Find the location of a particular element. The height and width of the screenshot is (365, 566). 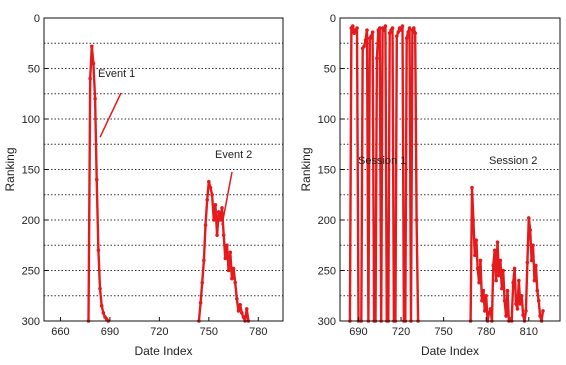

y-axis-title: Ranking is located at coordinates (306, 169).